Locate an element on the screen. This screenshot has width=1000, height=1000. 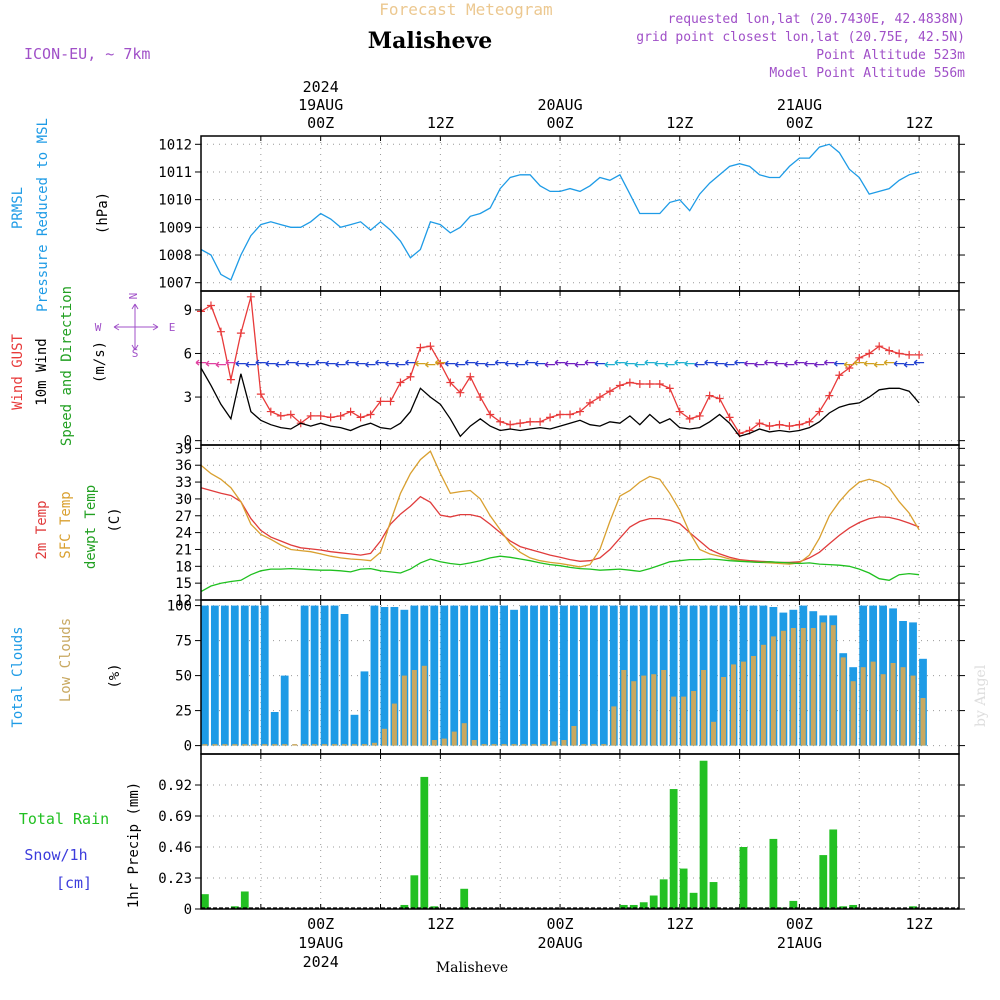
panel-ylabel: PRMSL is located at coordinates (18, 208).